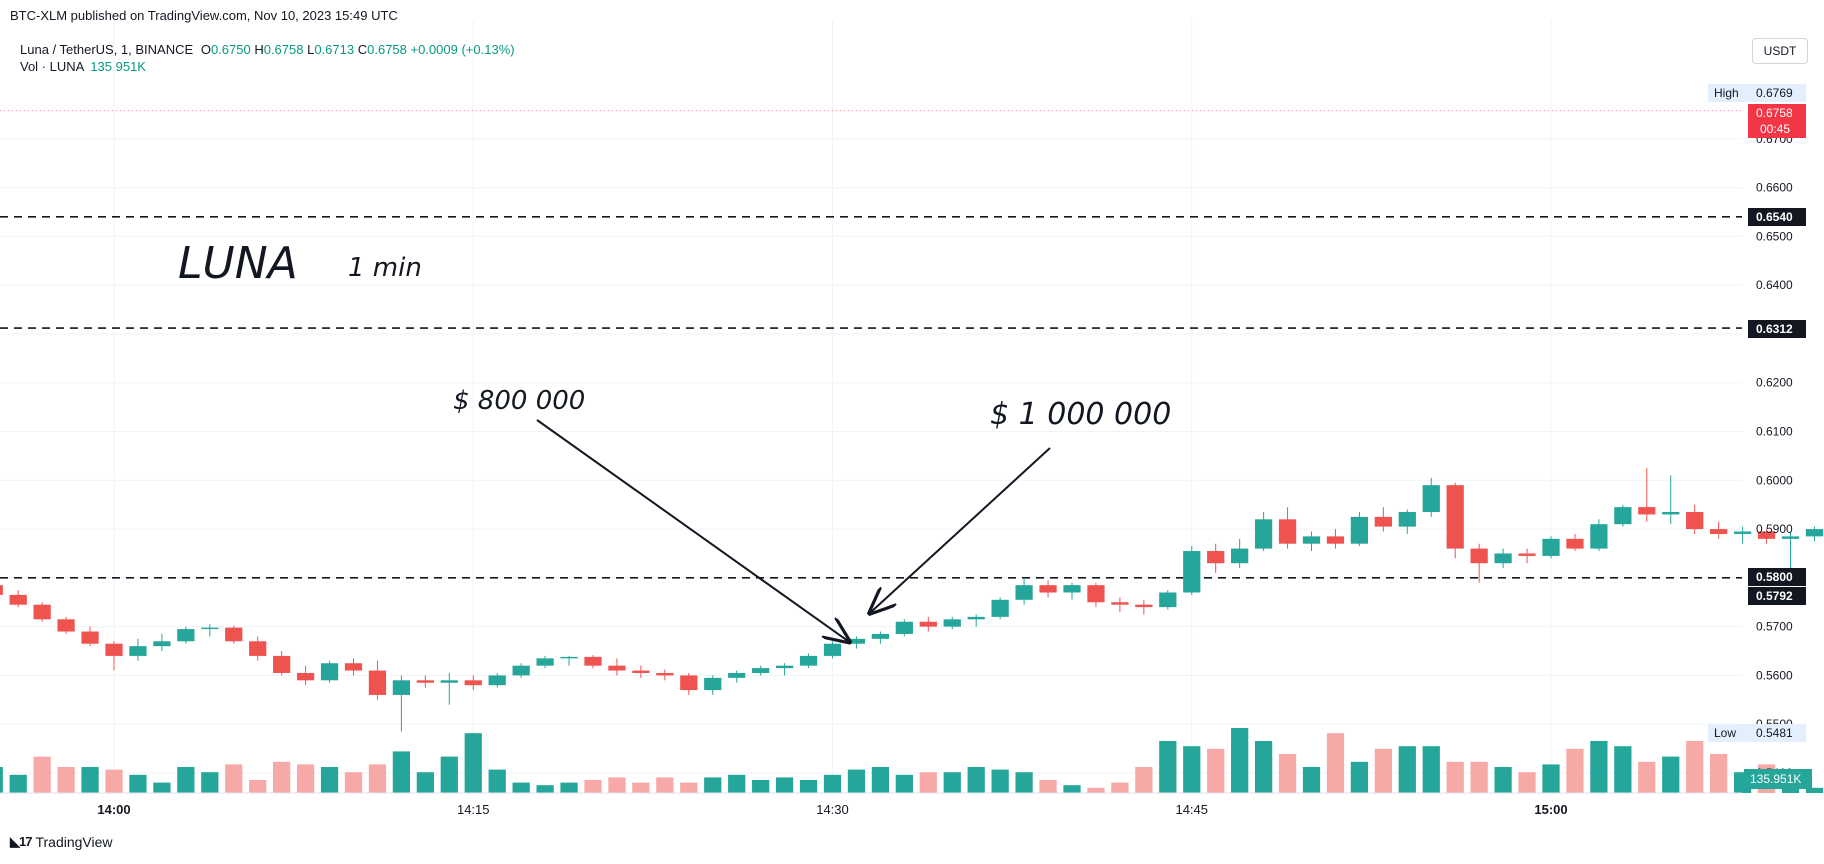  What do you see at coordinates (1725, 733) in the screenshot?
I see `low-badge-label: Low` at bounding box center [1725, 733].